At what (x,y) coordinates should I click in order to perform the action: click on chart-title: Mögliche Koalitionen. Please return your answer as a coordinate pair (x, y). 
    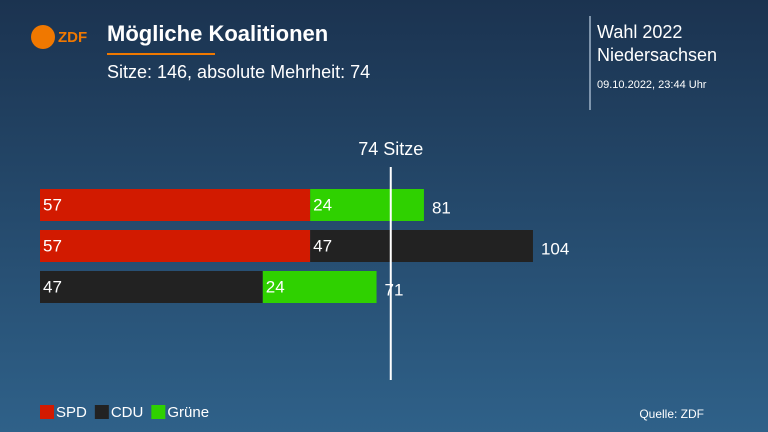
    Looking at the image, I should click on (217, 33).